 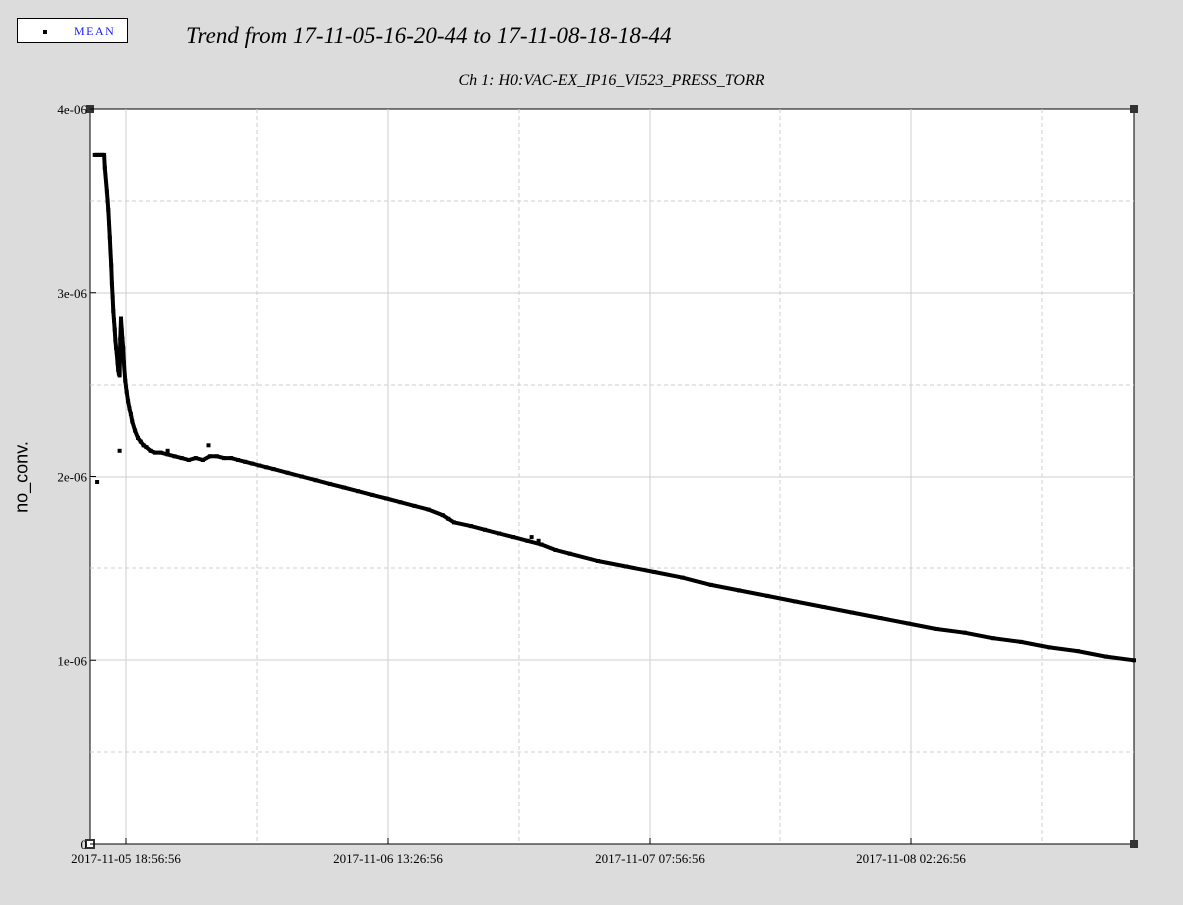 I want to click on y-tick-label: 0, so click(x=84, y=844).